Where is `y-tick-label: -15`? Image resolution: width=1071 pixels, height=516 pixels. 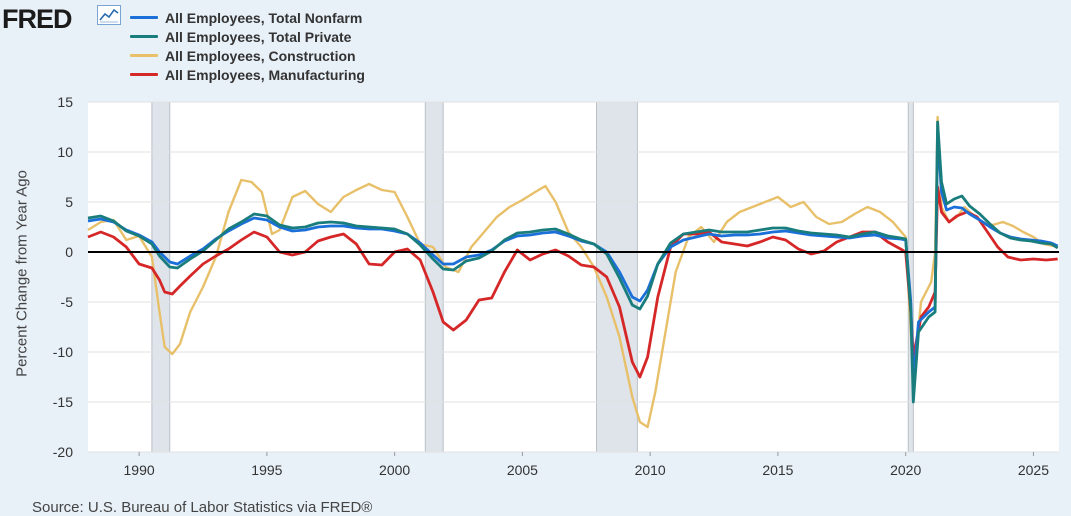
y-tick-label: -15 is located at coordinates (63, 402).